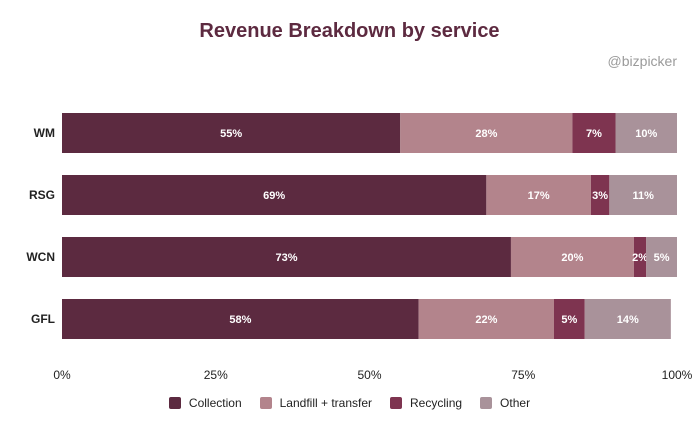 The image size is (699, 432). I want to click on x-axis-ticks: 0% 25% 50% 75% 100%, so click(372, 375).